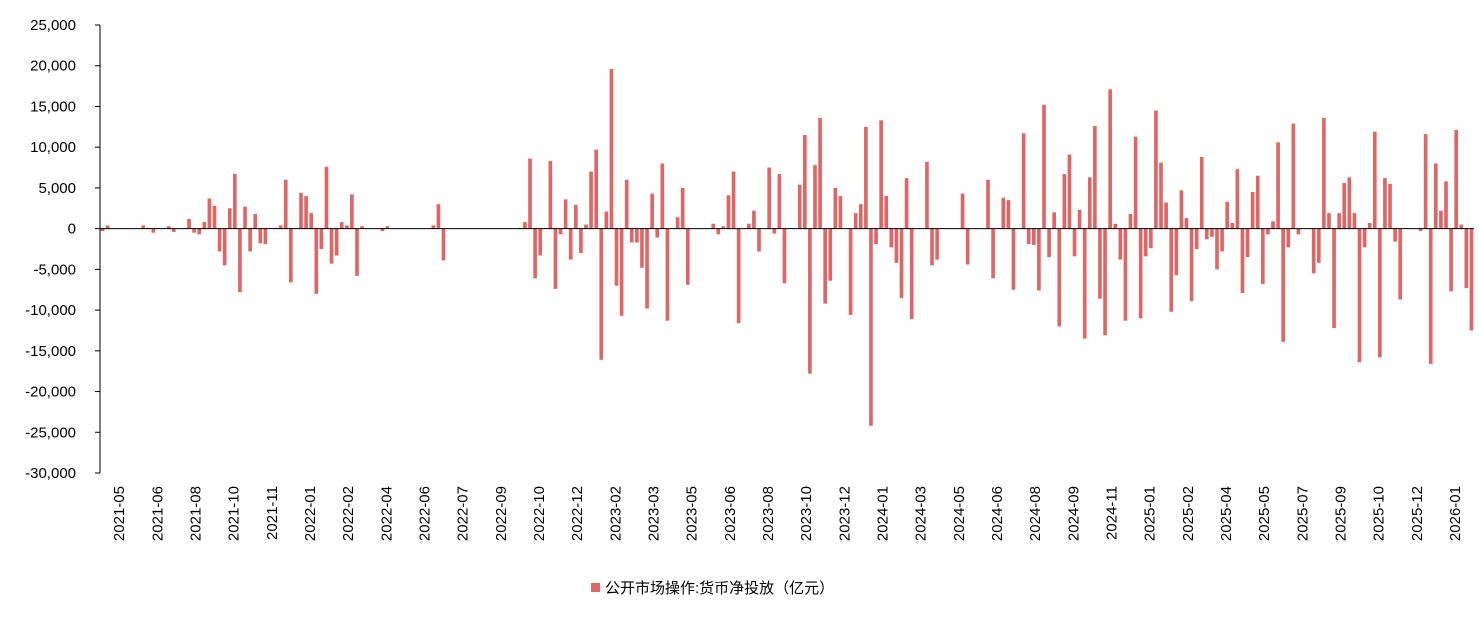  Describe the element at coordinates (57, 188) in the screenshot. I see `y-tick-label: 5,000` at that location.